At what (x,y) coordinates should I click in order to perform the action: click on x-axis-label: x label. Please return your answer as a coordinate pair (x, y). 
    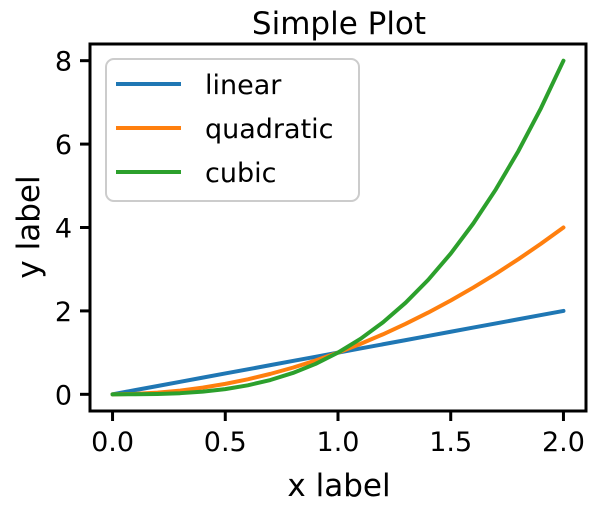
    Looking at the image, I should click on (338, 486).